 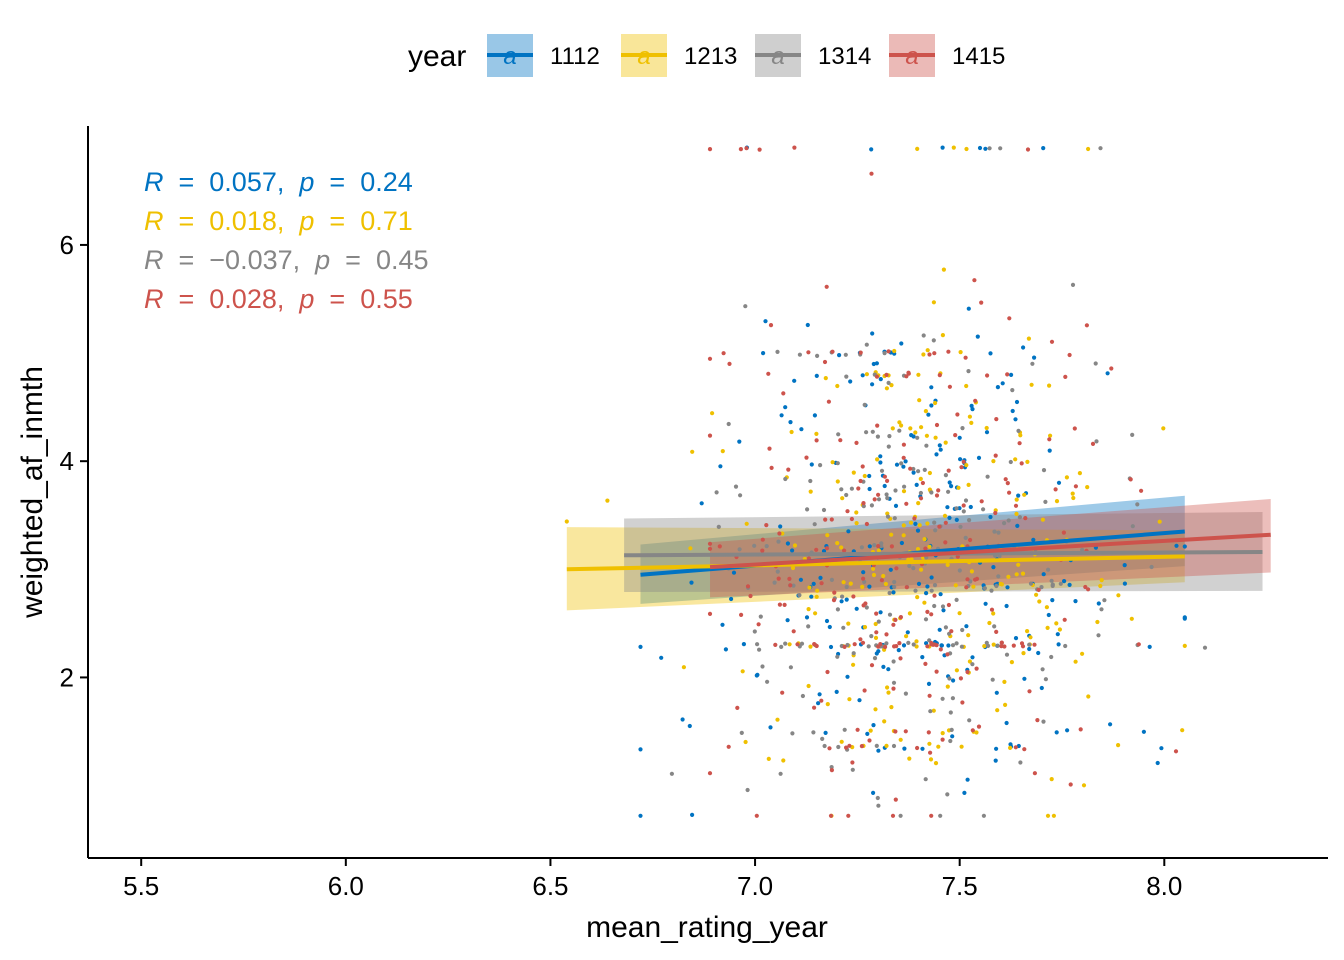 What do you see at coordinates (402, 260) in the screenshot?
I see `stat-p-value: 0.45` at bounding box center [402, 260].